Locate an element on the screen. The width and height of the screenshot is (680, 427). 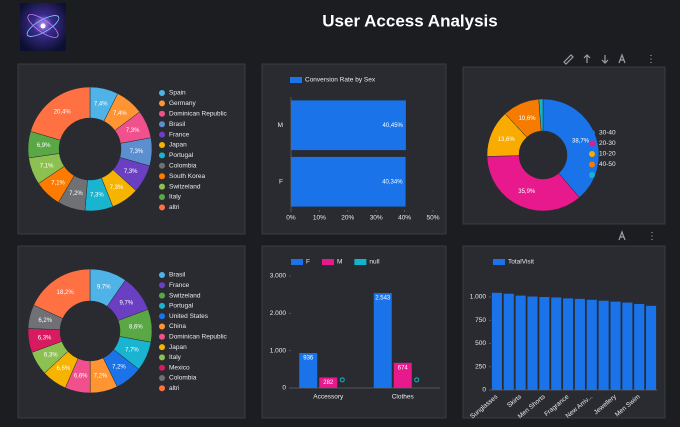
legend-label: null is located at coordinates (374, 262).